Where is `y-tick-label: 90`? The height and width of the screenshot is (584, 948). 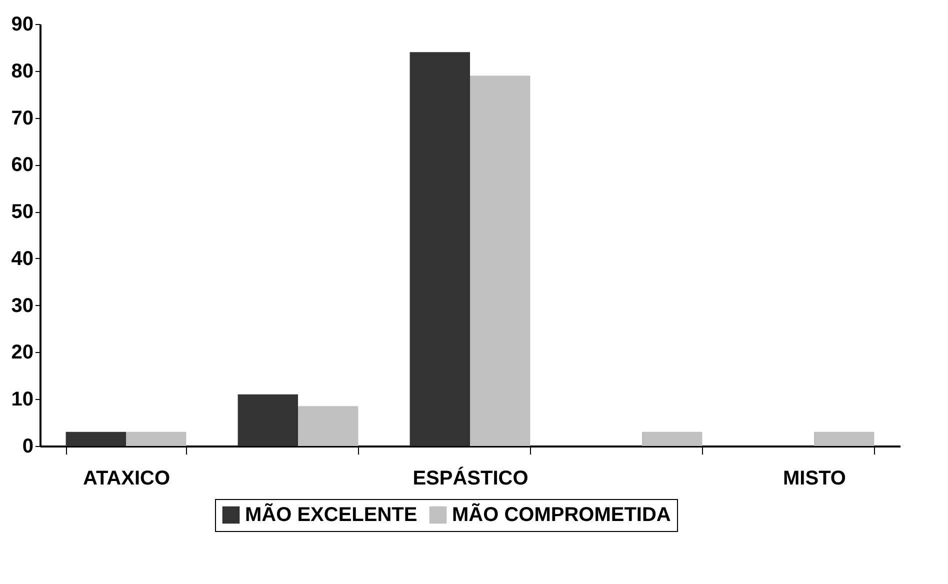 y-tick-label: 90 is located at coordinates (22, 25).